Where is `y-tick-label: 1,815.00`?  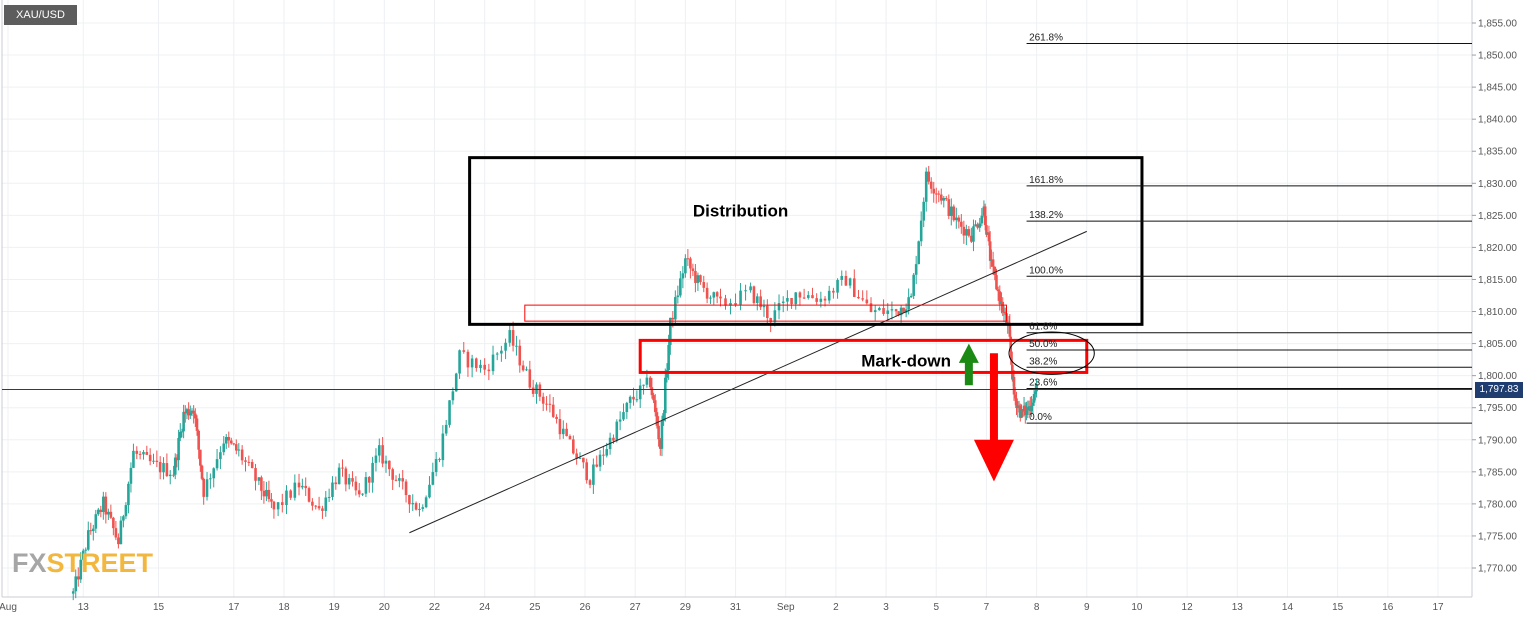 y-tick-label: 1,815.00 is located at coordinates (1497, 280).